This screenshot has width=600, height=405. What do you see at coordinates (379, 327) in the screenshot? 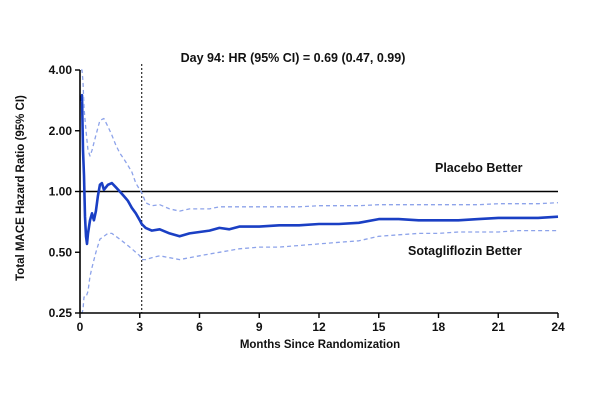
I see `x-tick-label: 15` at bounding box center [379, 327].